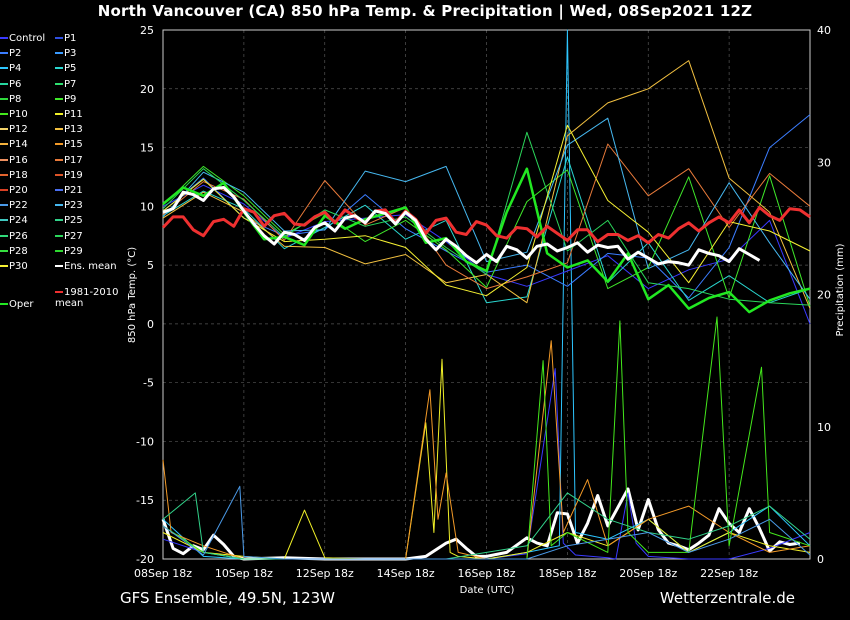 The image size is (850, 620). I want to click on legend-item-p4: P4, so click(10, 68).